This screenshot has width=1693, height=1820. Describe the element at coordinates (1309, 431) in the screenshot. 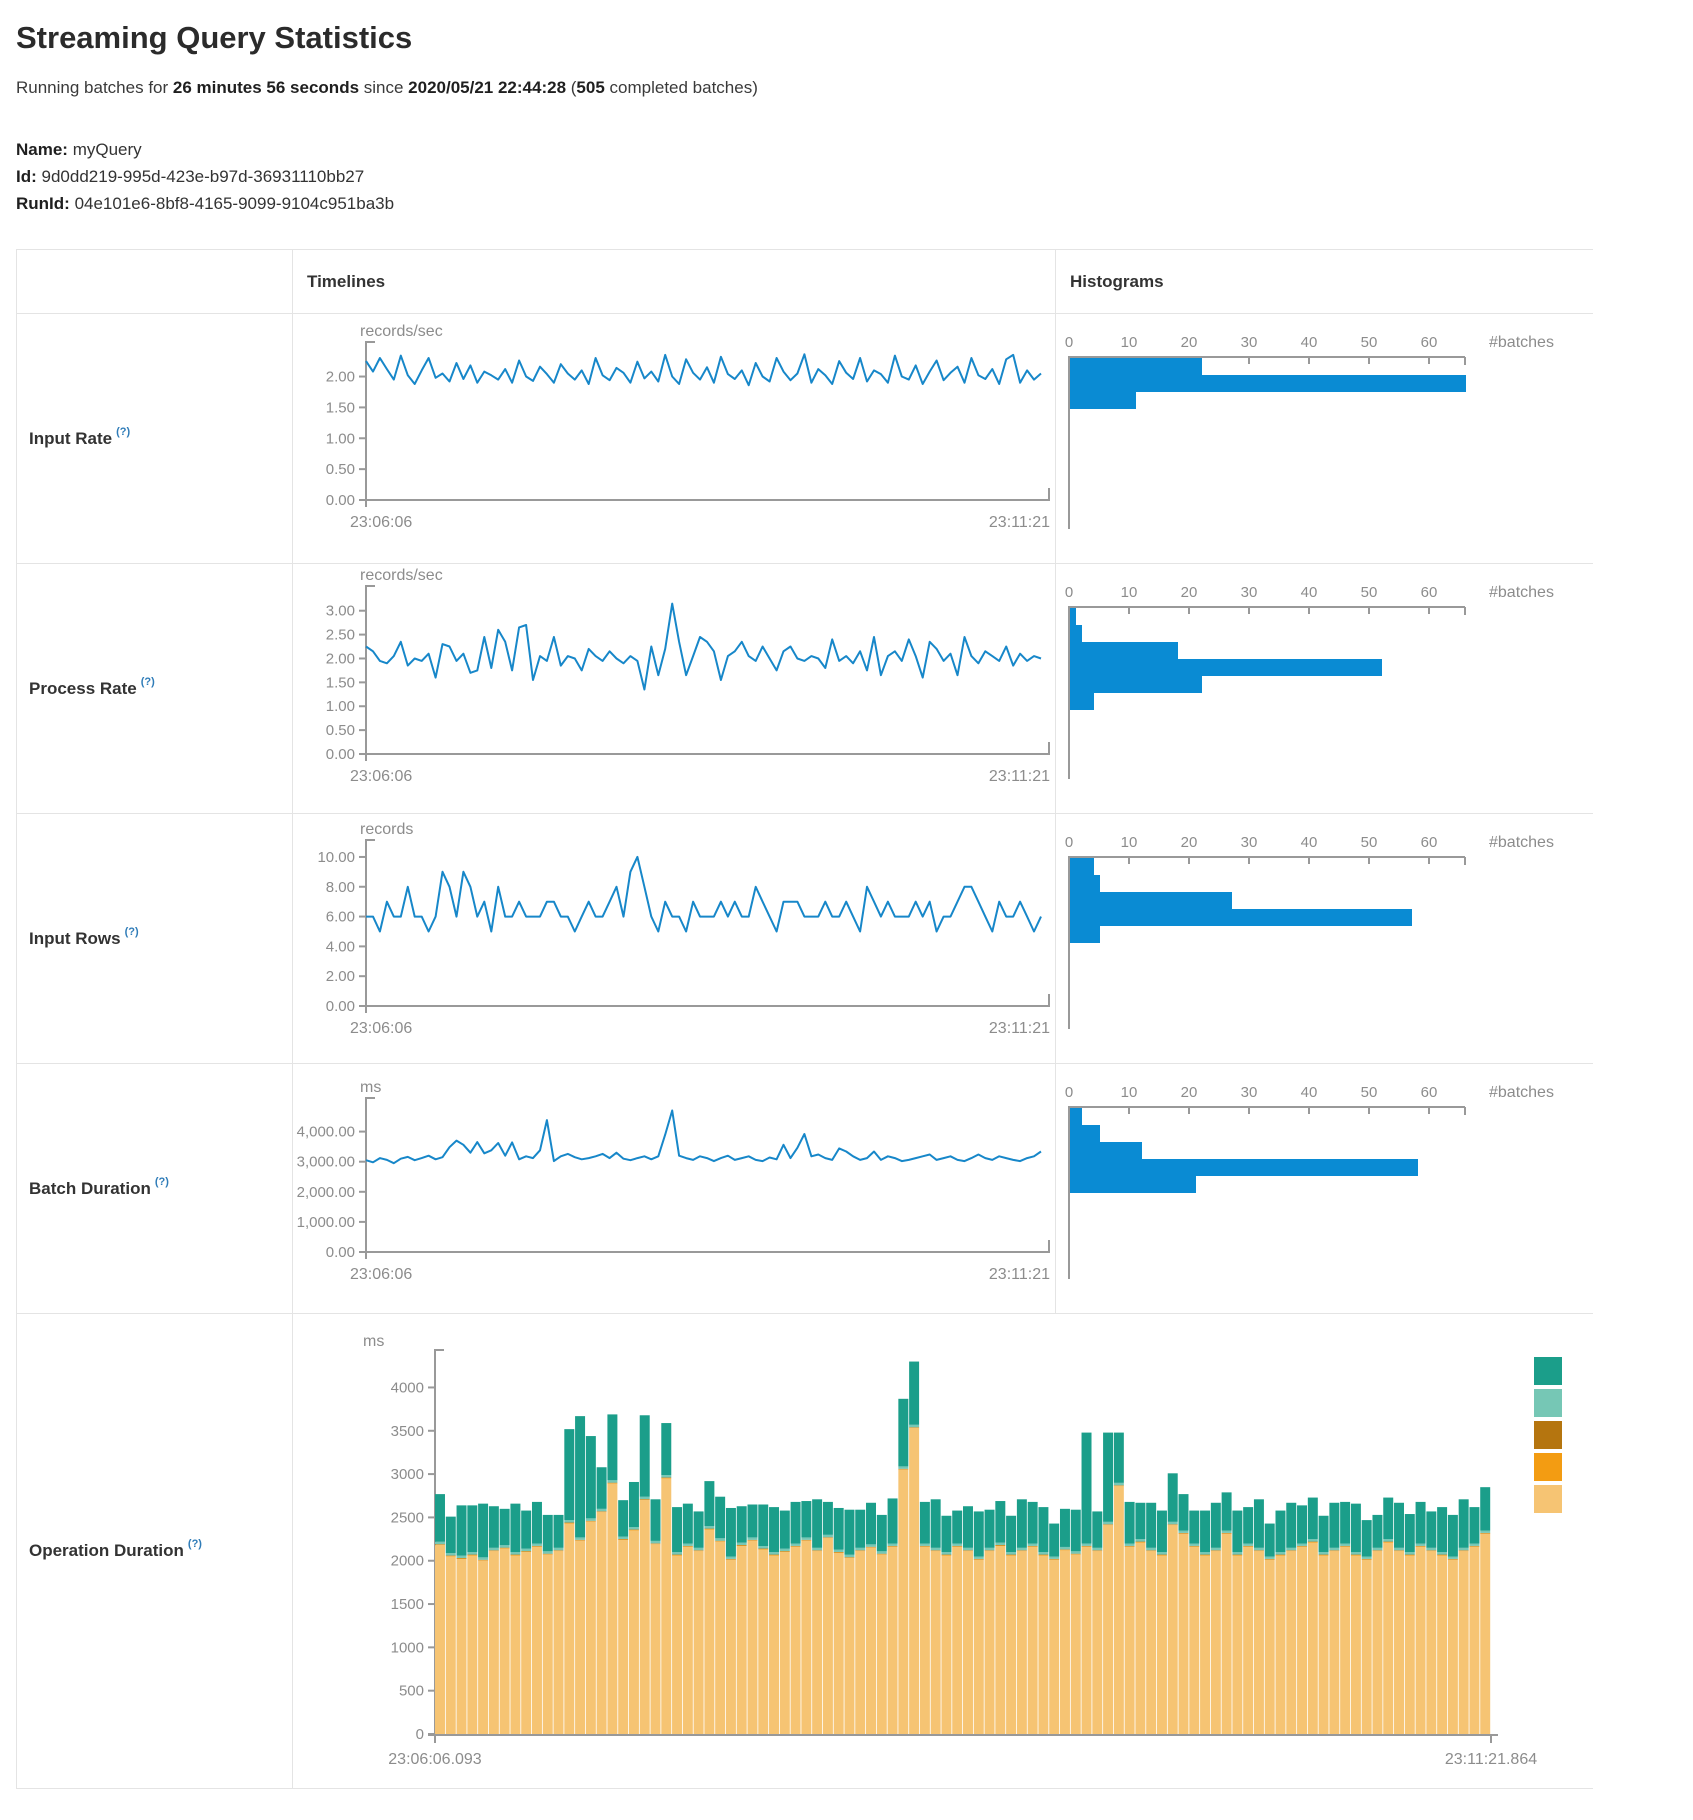

I see `input-rate-histogram-chart: 0 10 20 30 40 50 60 #batches` at that location.